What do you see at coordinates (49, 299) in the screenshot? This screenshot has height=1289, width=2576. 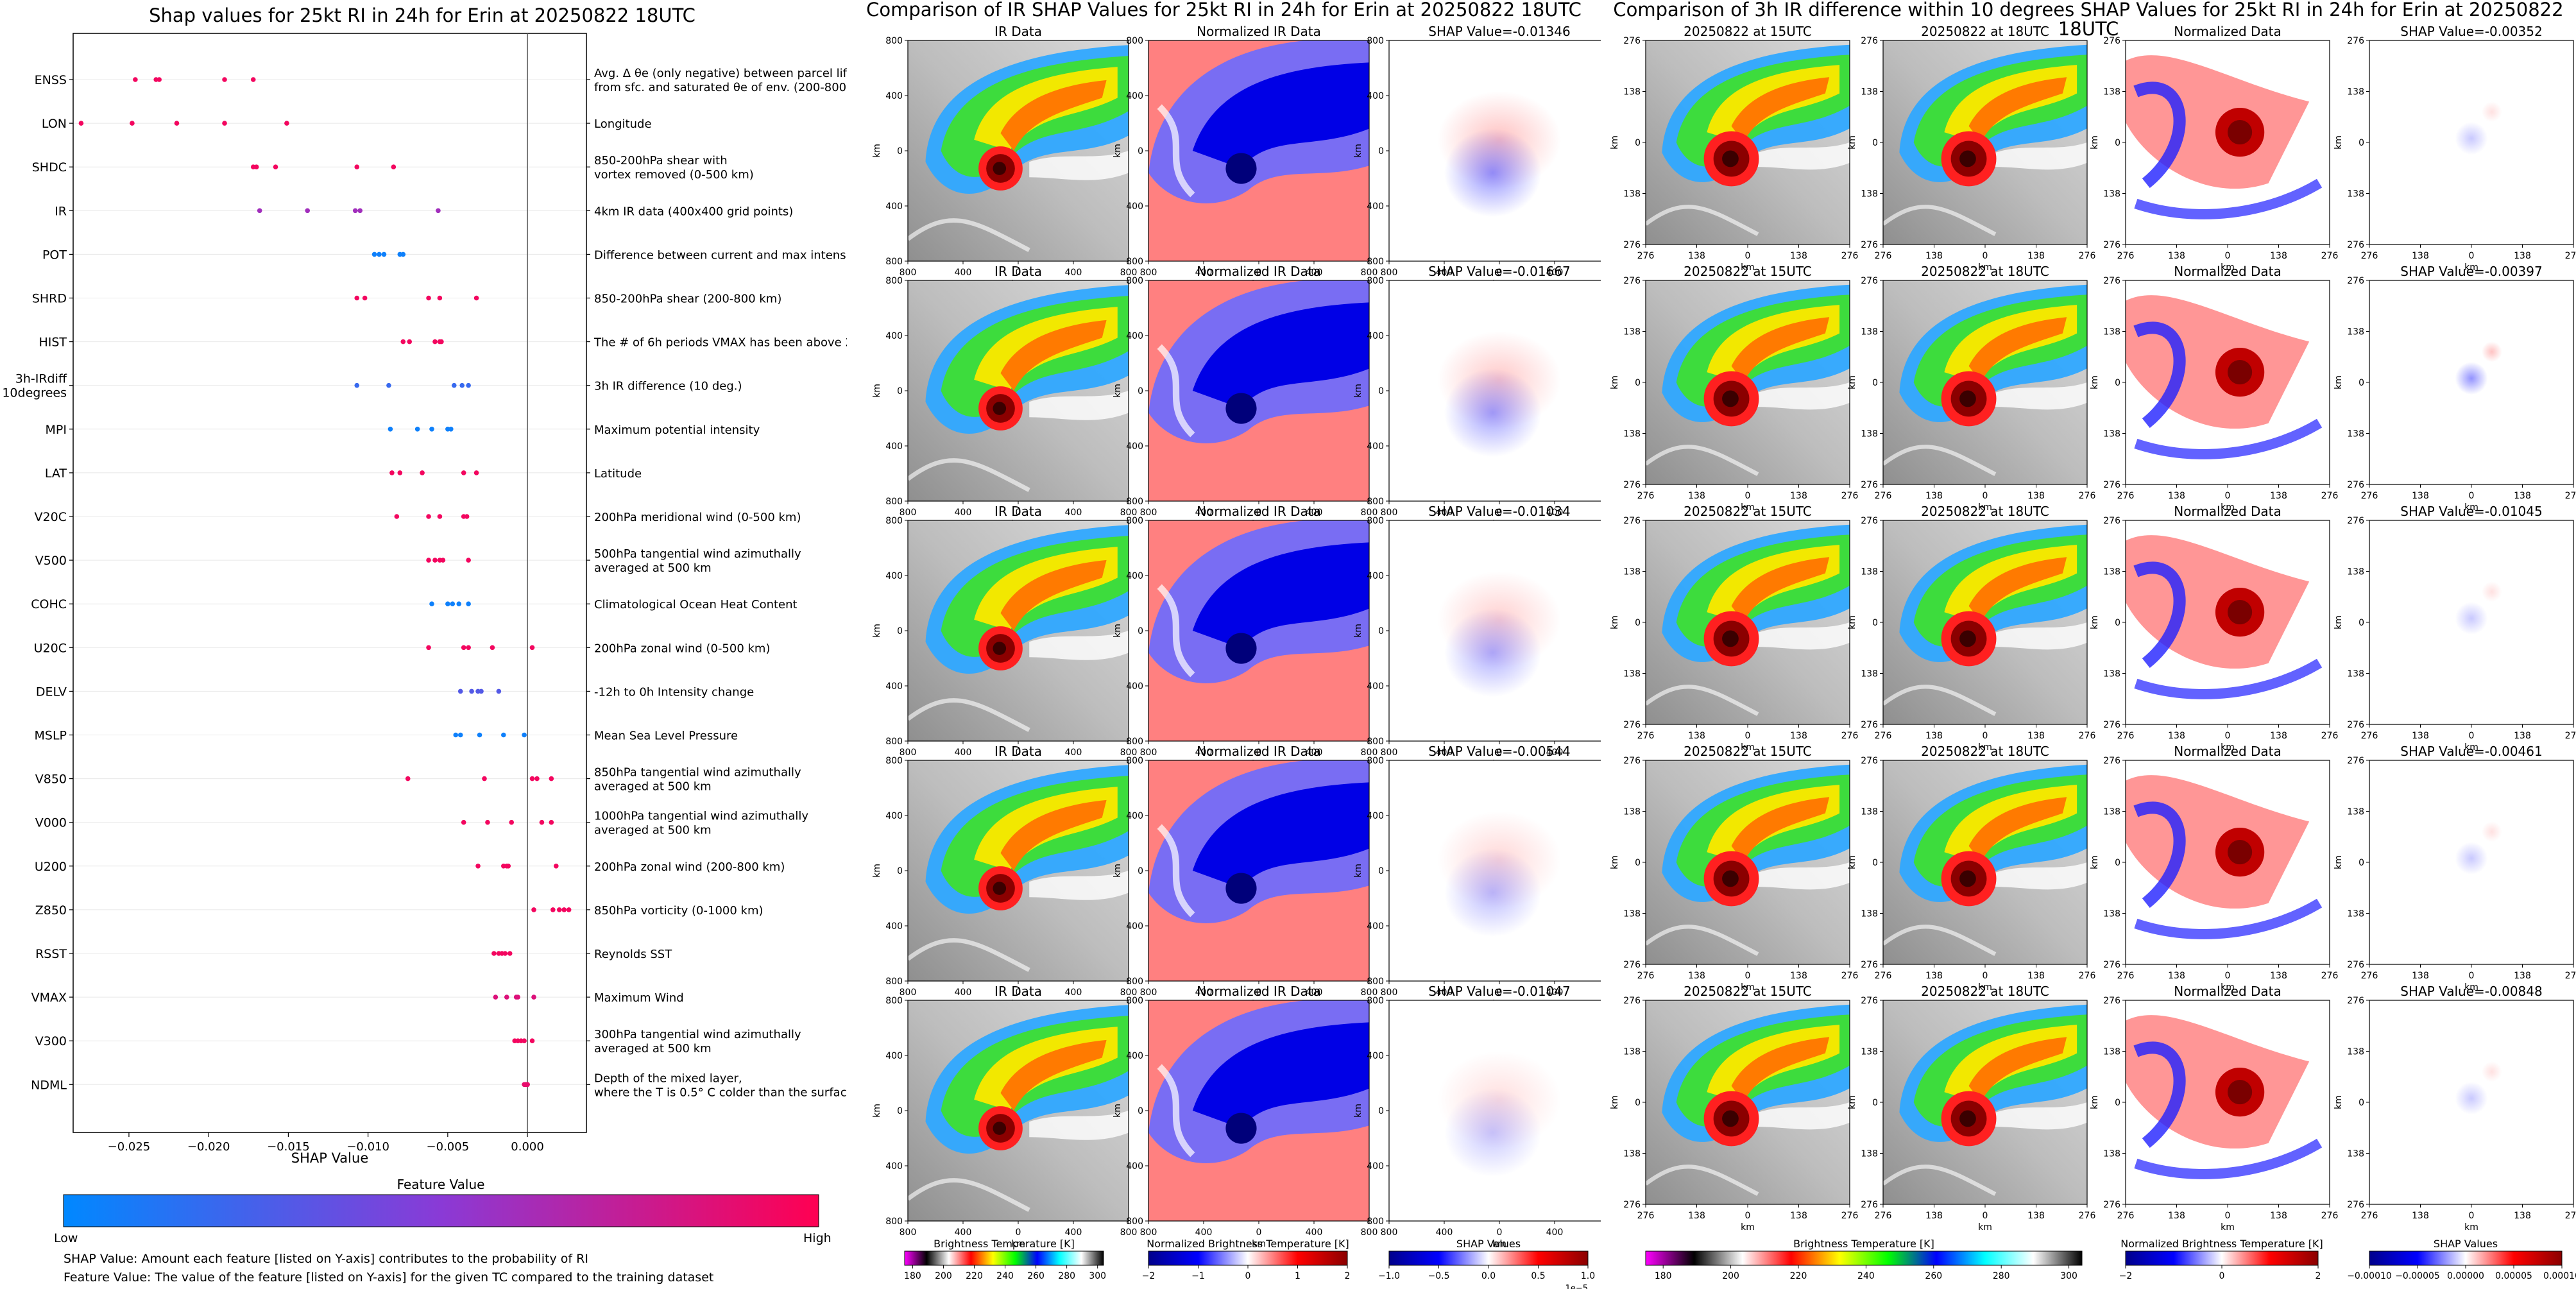 I see `feature-label: SHRD` at bounding box center [49, 299].